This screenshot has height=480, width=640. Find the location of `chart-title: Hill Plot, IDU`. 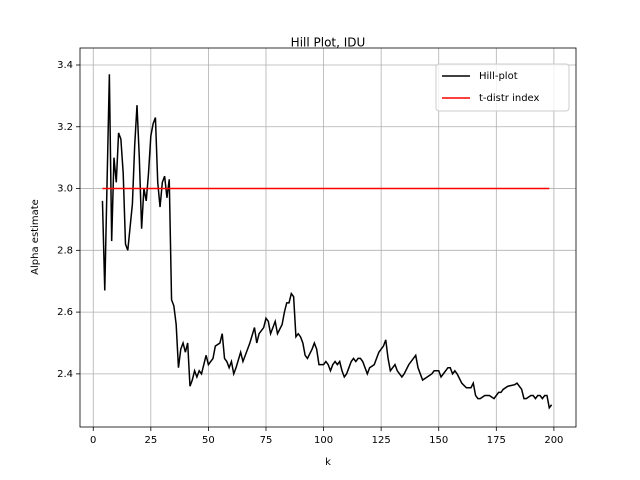

chart-title: Hill Plot, IDU is located at coordinates (328, 43).